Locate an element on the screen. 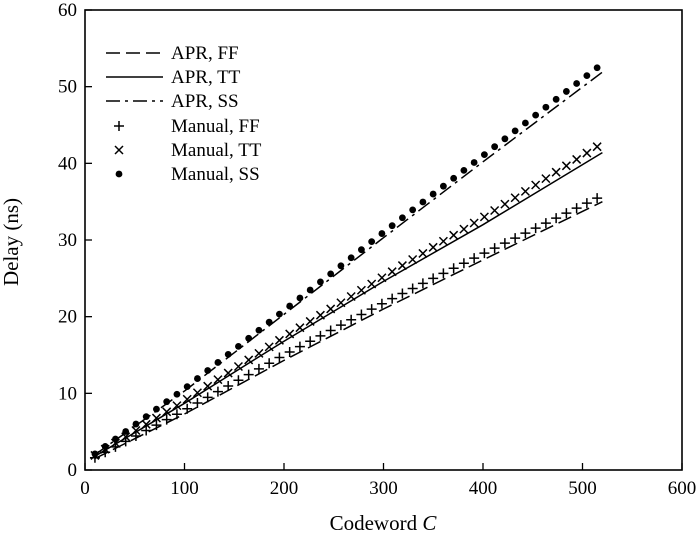 The width and height of the screenshot is (700, 535). x-tick-label: 500 is located at coordinates (582, 488).